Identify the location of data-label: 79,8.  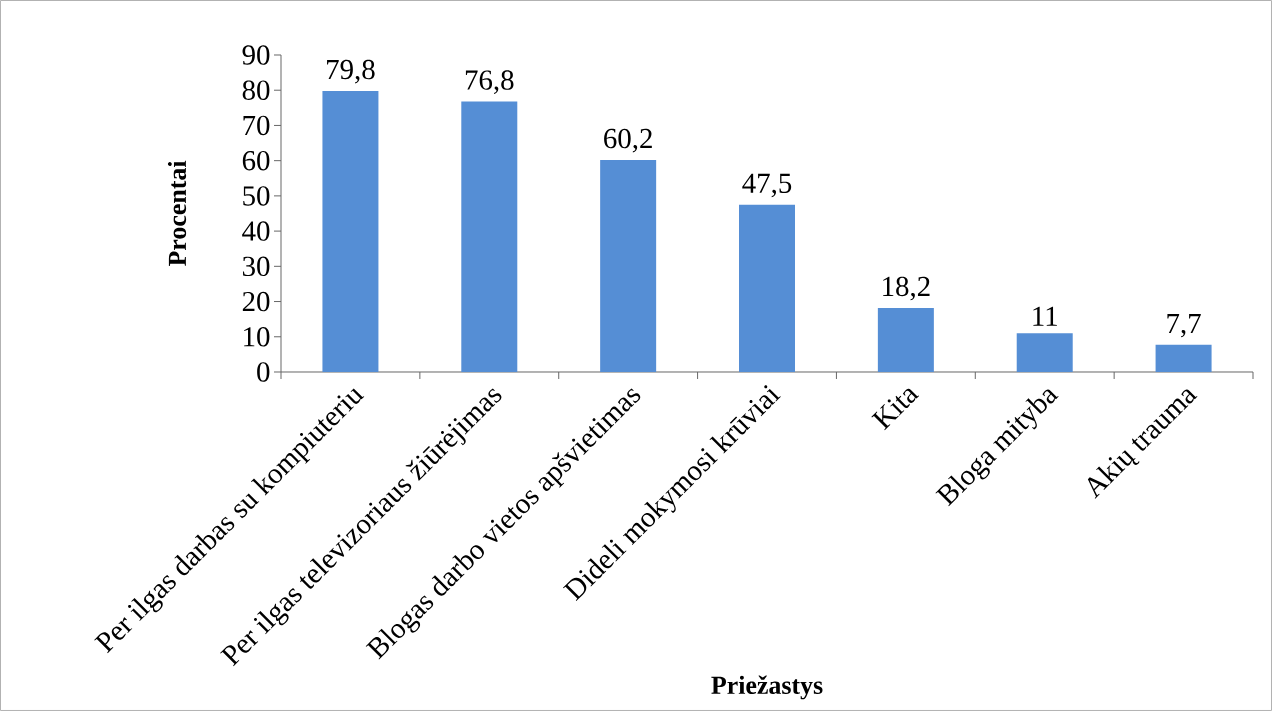
(351, 71).